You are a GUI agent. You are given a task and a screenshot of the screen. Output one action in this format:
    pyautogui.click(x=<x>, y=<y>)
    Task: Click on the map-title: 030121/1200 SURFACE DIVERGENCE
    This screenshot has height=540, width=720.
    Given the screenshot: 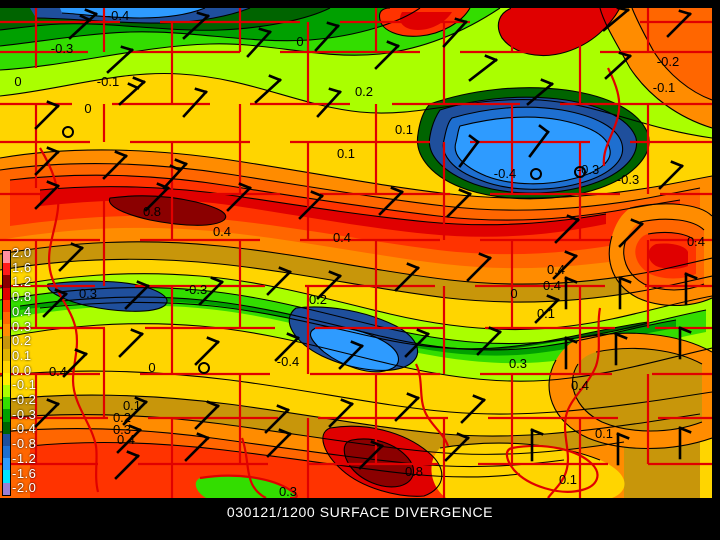 What is the action you would take?
    pyautogui.click(x=360, y=512)
    